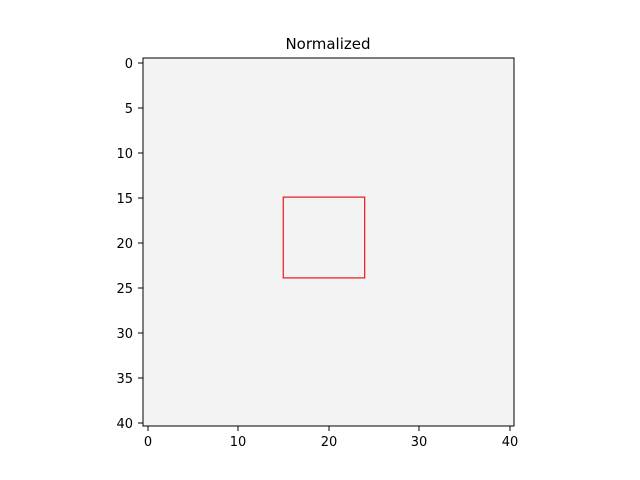 Image resolution: width=640 pixels, height=480 pixels. I want to click on y-axis: 0 5 10 15 20 25 30 35 40, so click(129, 244).